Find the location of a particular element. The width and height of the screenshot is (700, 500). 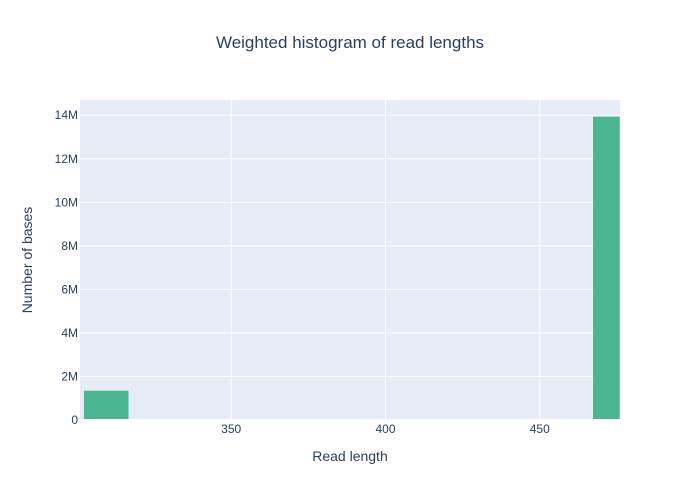

y-tick-label: 10M is located at coordinates (66, 202).